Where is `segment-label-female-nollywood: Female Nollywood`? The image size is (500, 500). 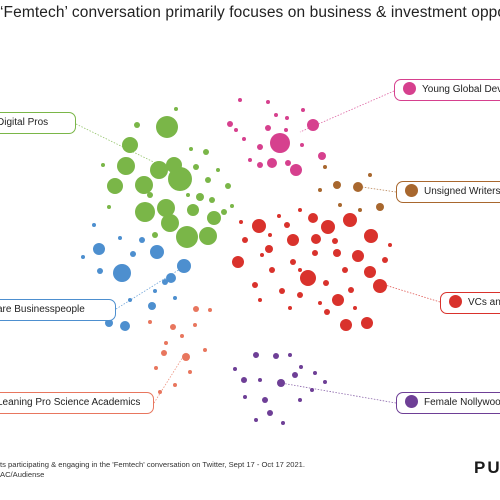
segment-label-female-nollywood: Female Nollywood is located at coordinates (448, 403).